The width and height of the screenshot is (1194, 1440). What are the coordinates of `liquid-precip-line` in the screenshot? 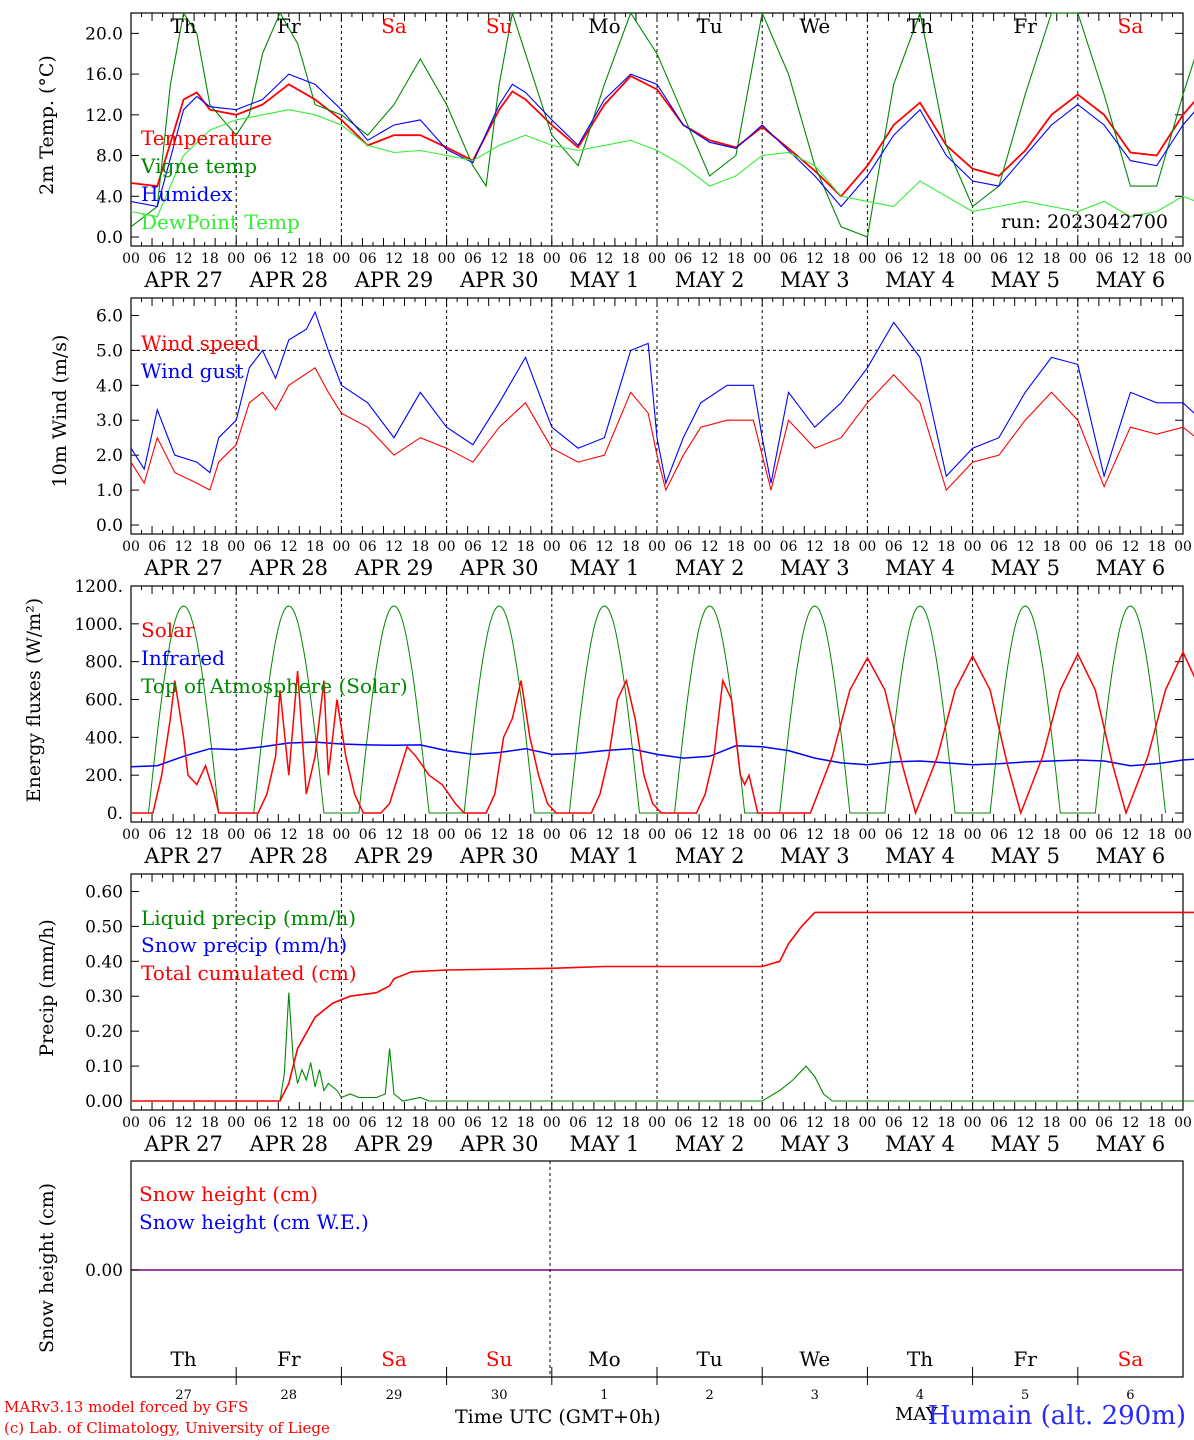 It's located at (662, 1047).